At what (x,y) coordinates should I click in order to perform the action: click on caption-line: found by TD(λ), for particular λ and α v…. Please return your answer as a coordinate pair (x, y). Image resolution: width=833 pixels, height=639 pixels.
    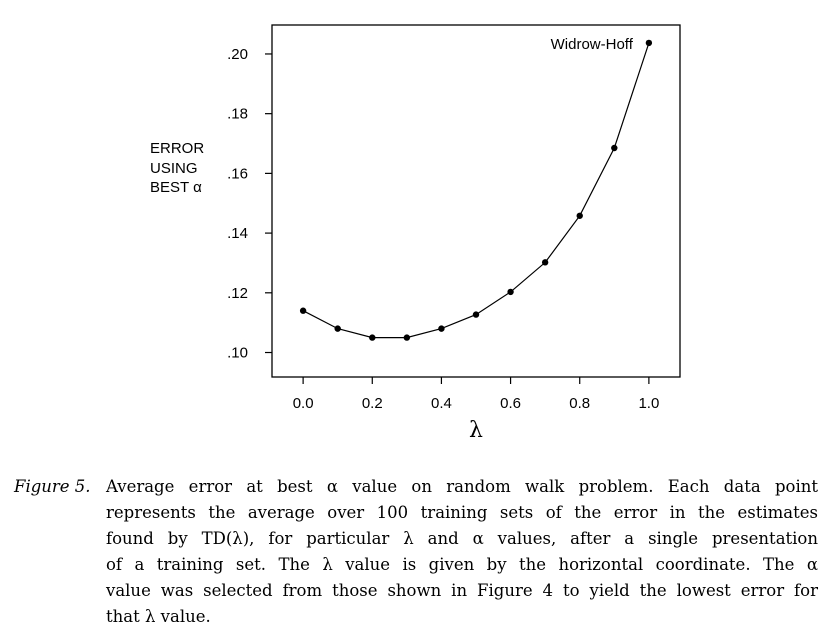
    Looking at the image, I should click on (462, 538).